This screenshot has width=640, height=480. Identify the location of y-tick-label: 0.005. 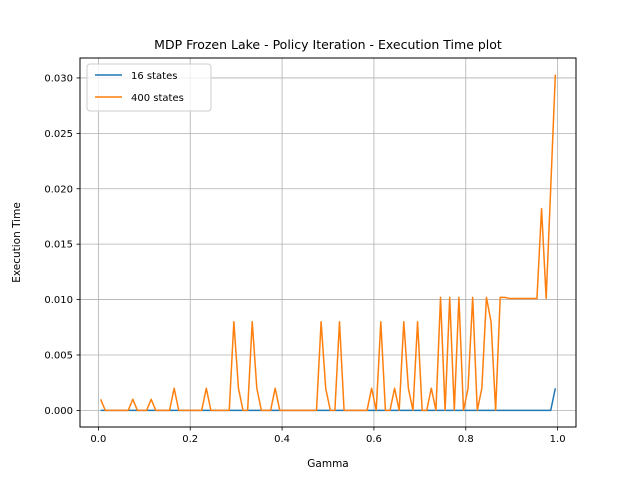
(58, 355).